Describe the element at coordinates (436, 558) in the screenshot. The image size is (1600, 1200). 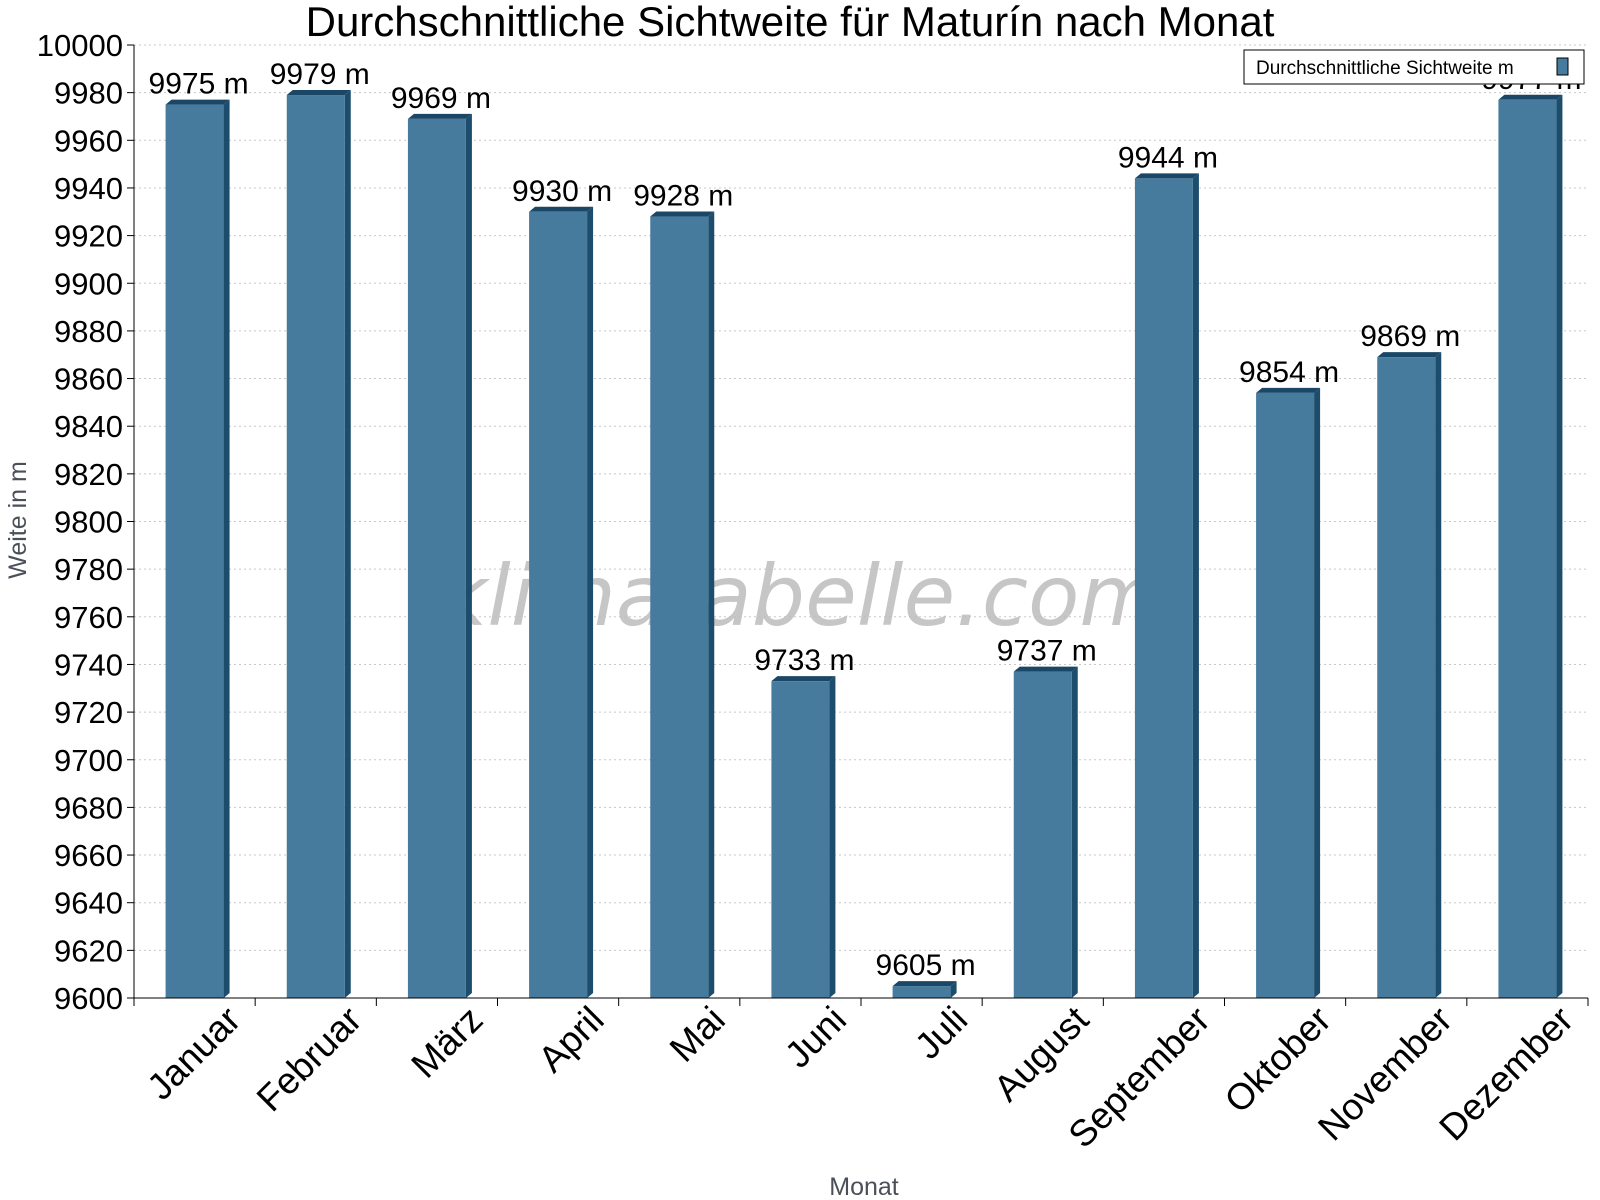
I see `bar-märz` at that location.